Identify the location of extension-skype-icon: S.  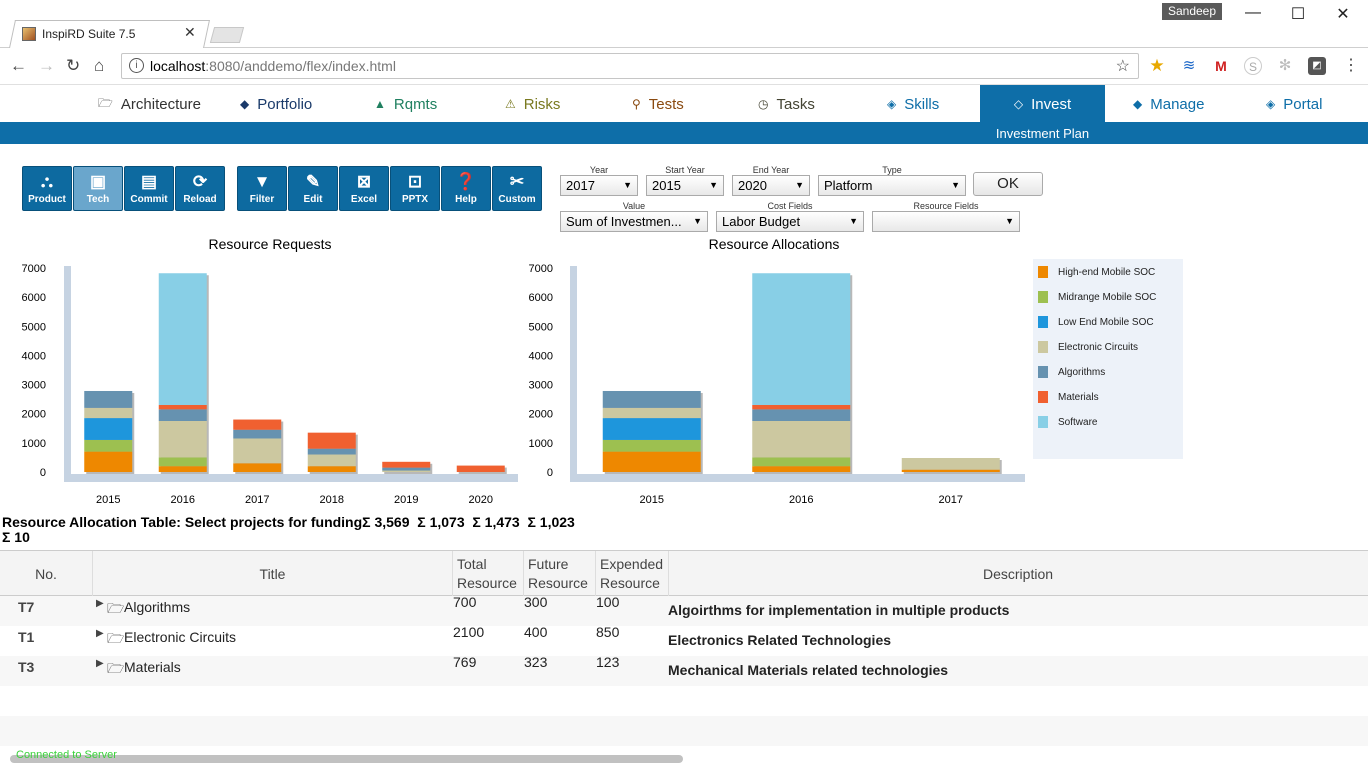
(1253, 66).